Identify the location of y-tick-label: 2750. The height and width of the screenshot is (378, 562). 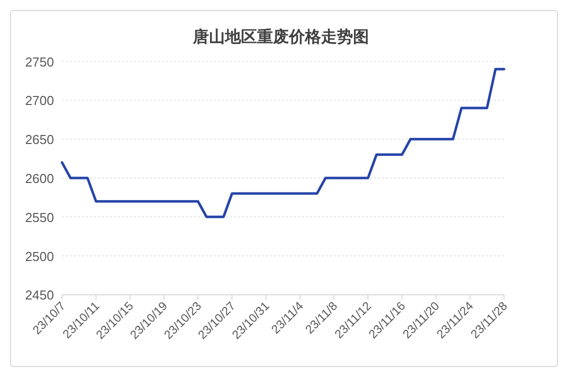
(39, 62).